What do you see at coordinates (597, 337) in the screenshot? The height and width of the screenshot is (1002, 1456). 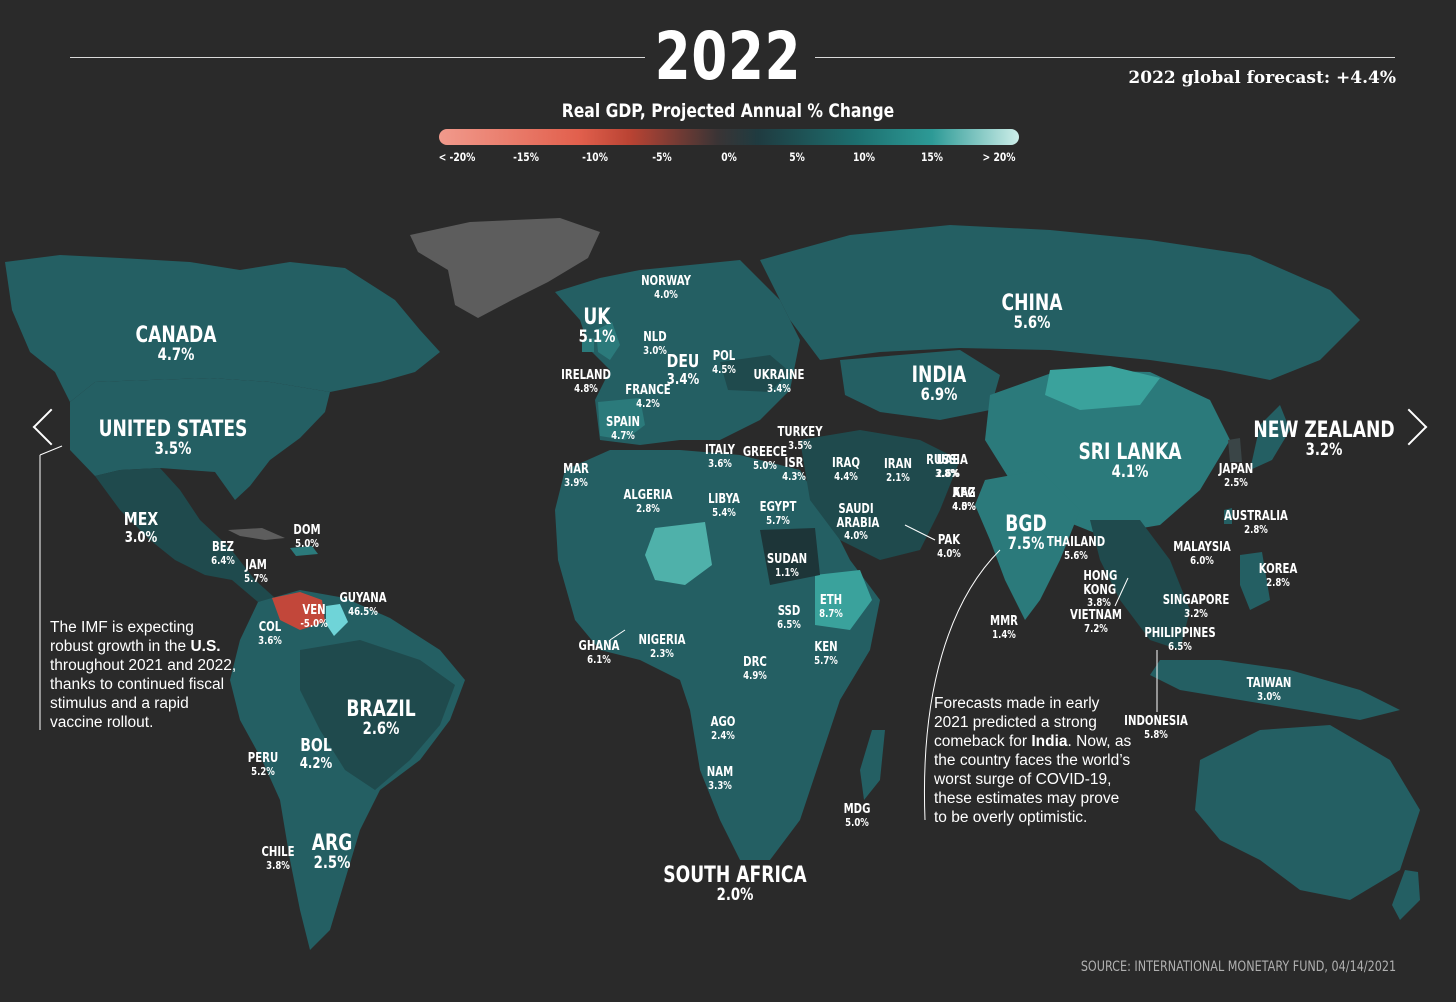 I see `country-value: 5.1%` at bounding box center [597, 337].